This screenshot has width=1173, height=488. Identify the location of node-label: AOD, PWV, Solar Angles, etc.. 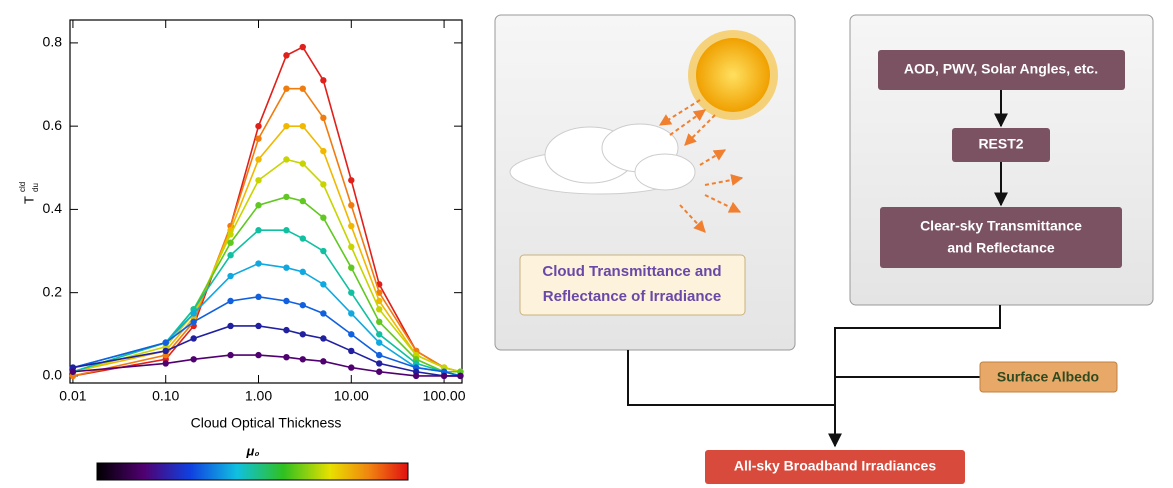
(1001, 69).